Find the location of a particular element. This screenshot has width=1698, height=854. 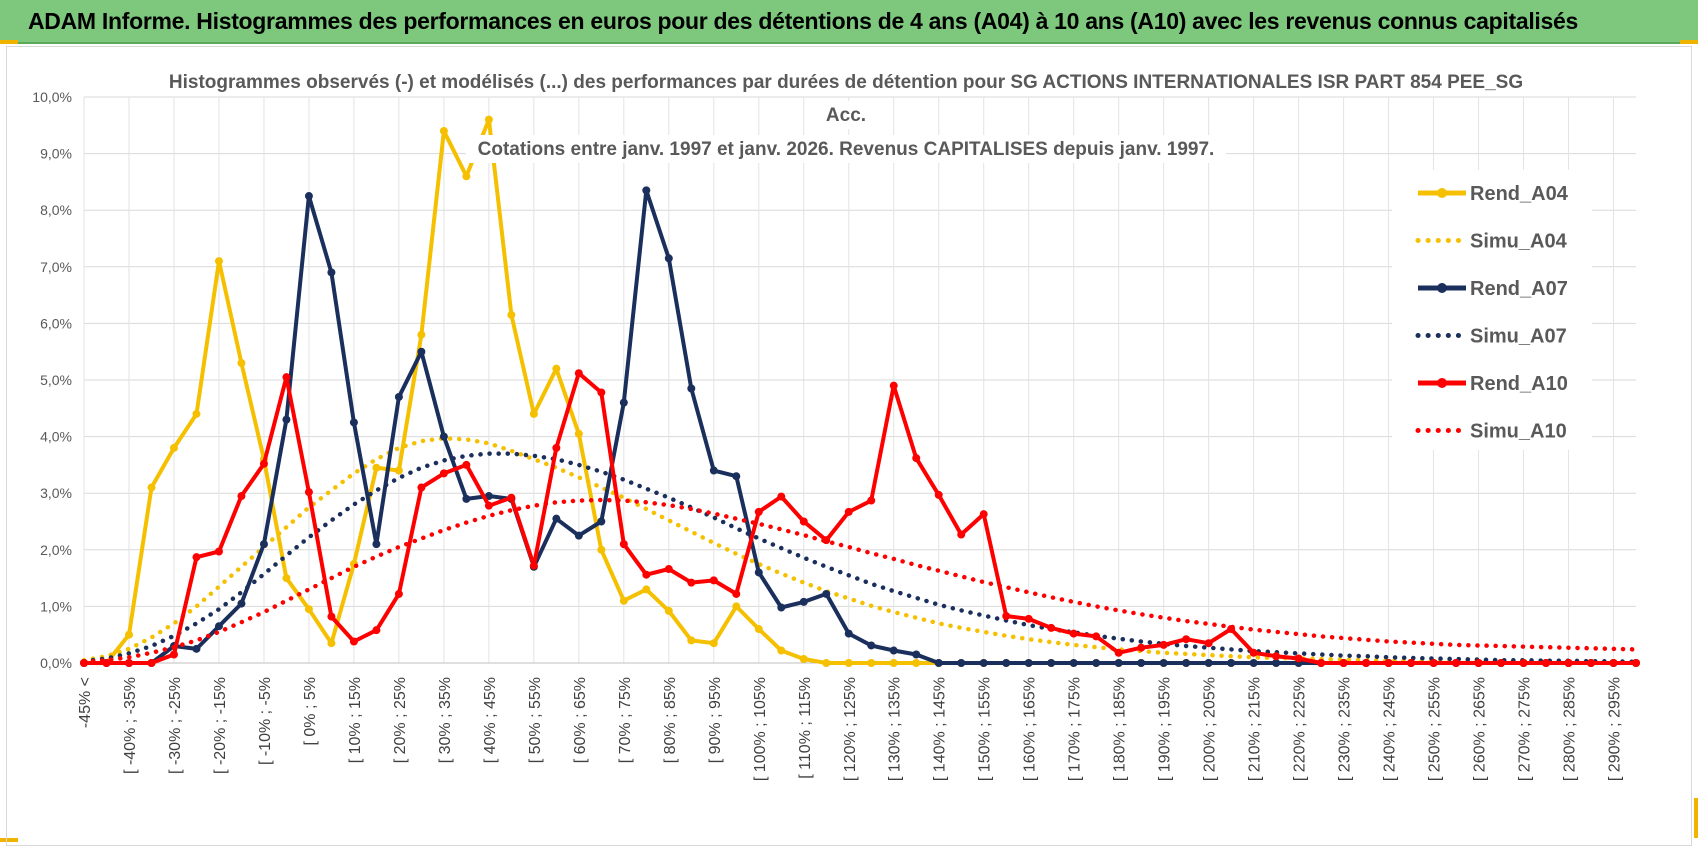

x-tick-label: [ 240% ; 245% is located at coordinates (1390, 729).